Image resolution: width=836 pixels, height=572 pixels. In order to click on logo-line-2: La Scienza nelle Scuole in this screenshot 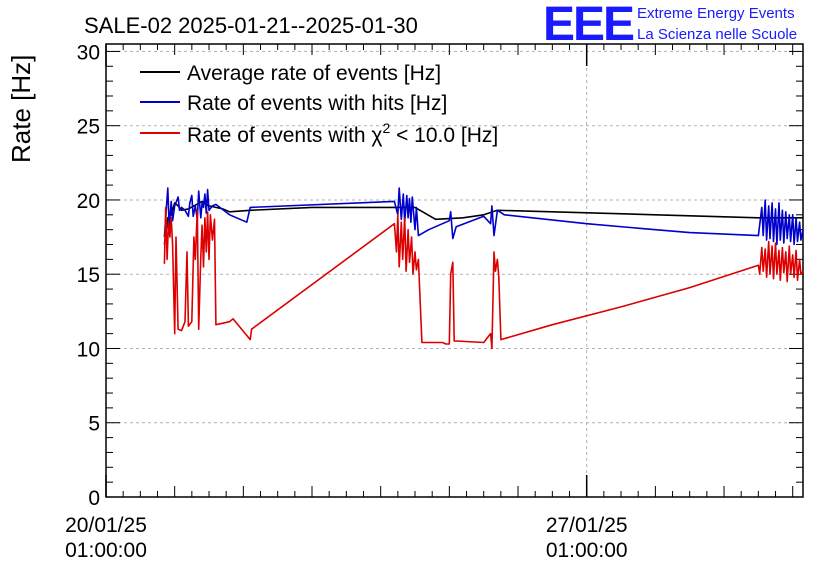, I will do `click(717, 34)`.